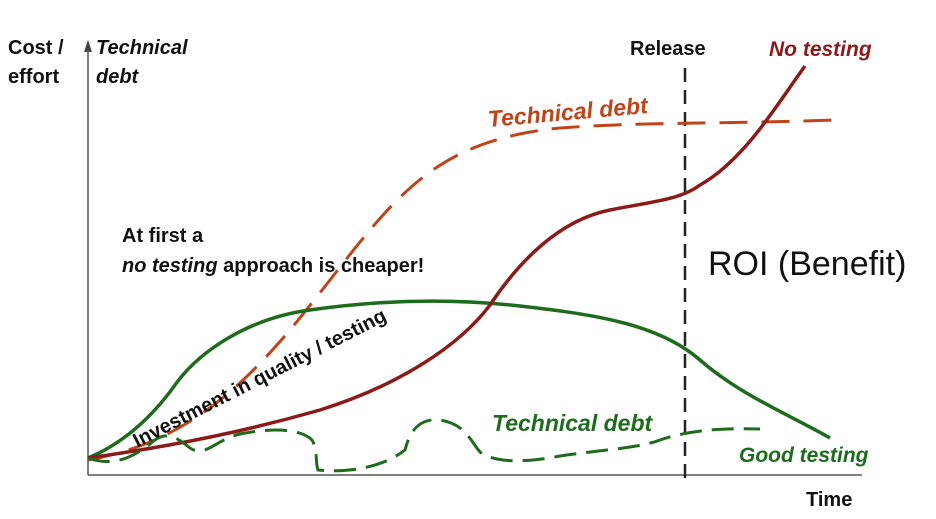 This screenshot has height=519, width=936. I want to click on annotation-line2: no testing approach is cheaper!, so click(273, 266).